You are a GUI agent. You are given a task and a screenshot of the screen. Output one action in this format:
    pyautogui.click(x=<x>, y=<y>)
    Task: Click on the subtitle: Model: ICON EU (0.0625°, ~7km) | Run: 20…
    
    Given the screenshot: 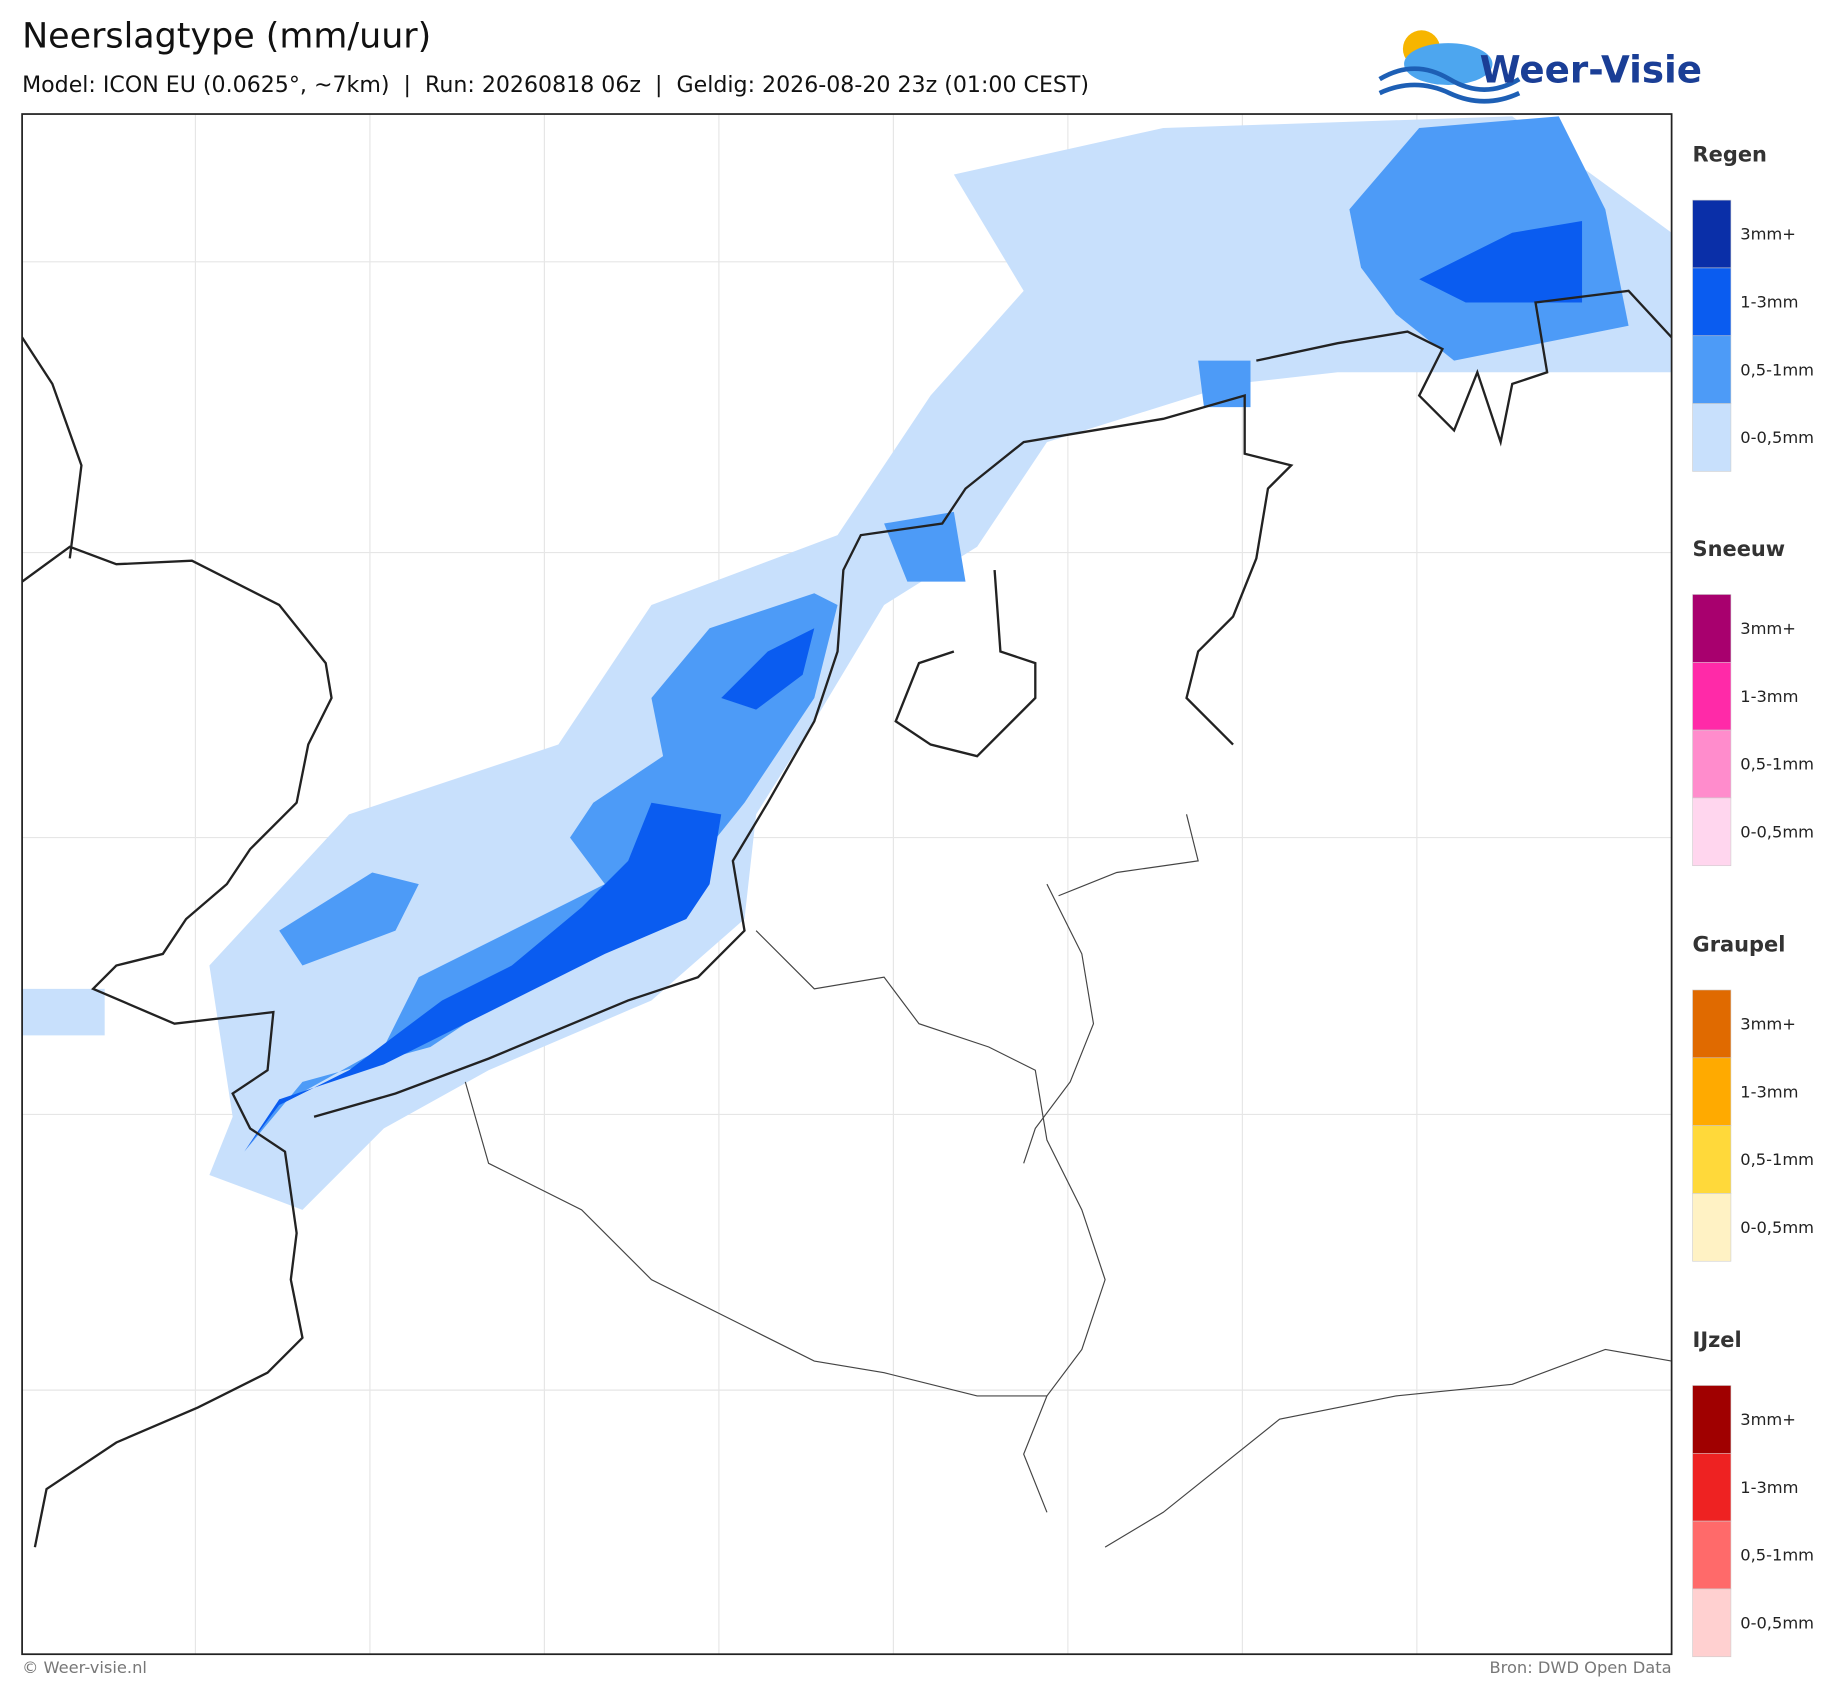 What is the action you would take?
    pyautogui.click(x=555, y=85)
    